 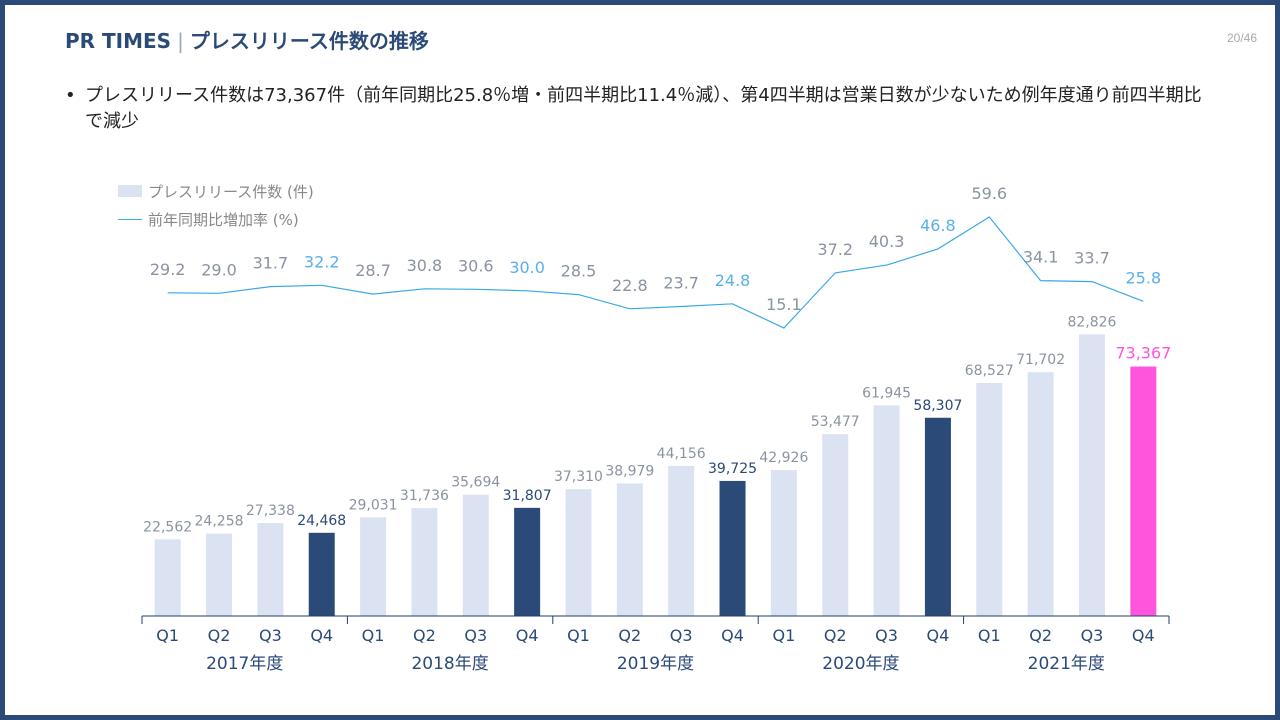 I want to click on x-group-label-2: 2018年度, so click(x=449, y=664).